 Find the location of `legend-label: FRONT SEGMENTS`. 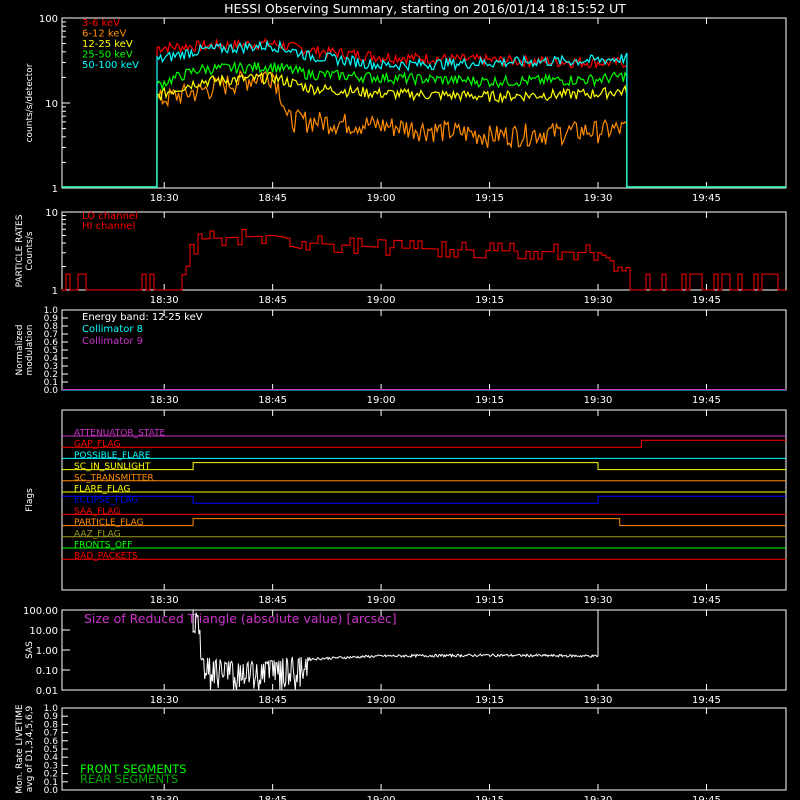

legend-label: FRONT SEGMENTS is located at coordinates (133, 769).